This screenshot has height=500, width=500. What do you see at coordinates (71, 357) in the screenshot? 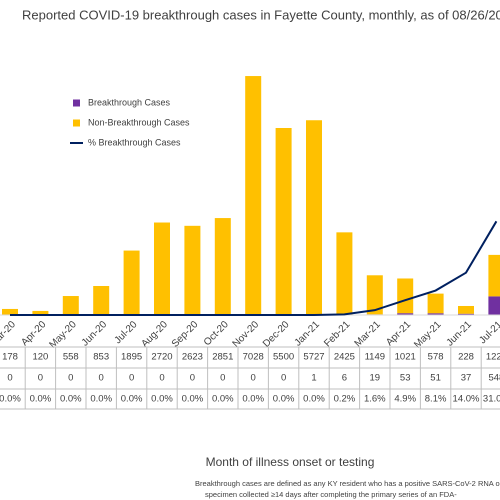
I see `table-cell: 558` at bounding box center [71, 357].